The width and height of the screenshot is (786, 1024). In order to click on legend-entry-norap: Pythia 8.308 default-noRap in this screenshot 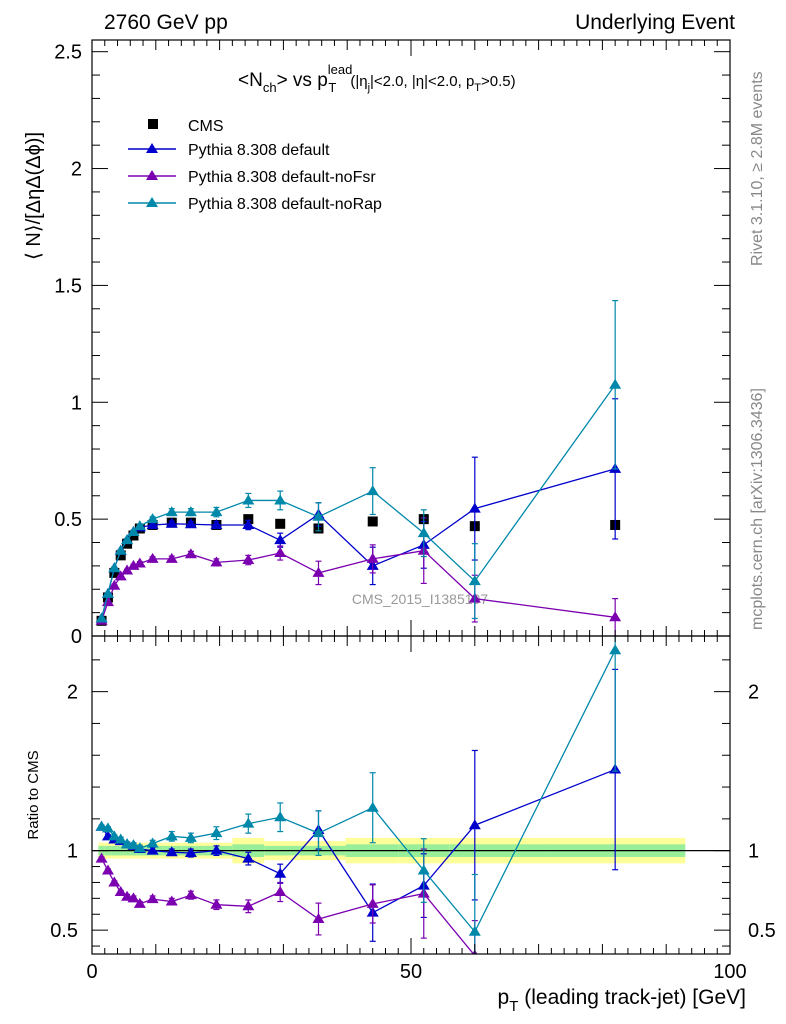, I will do `click(255, 204)`.